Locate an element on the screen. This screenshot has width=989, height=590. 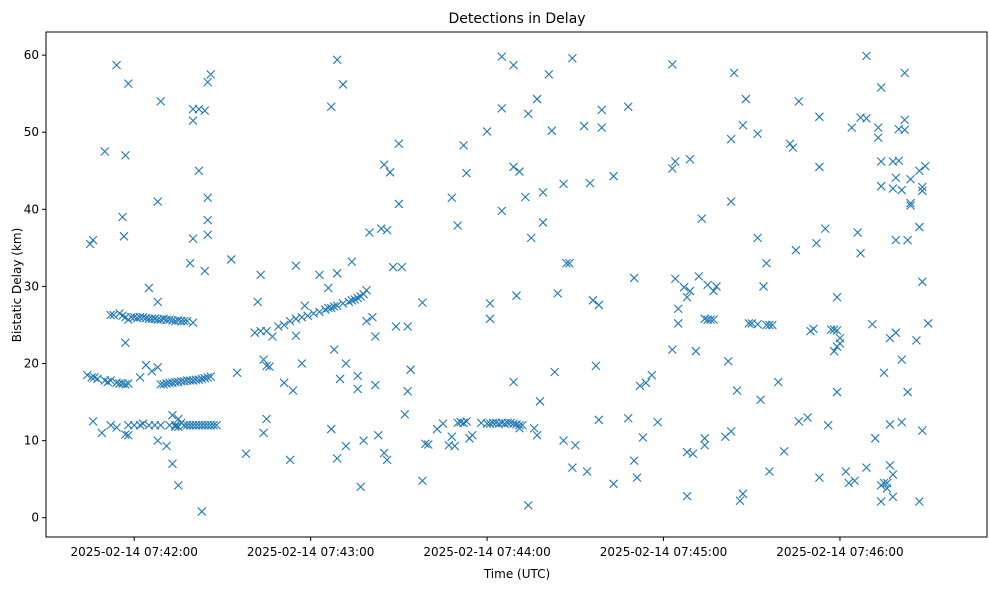
y-tick-label: 20 is located at coordinates (31, 364).